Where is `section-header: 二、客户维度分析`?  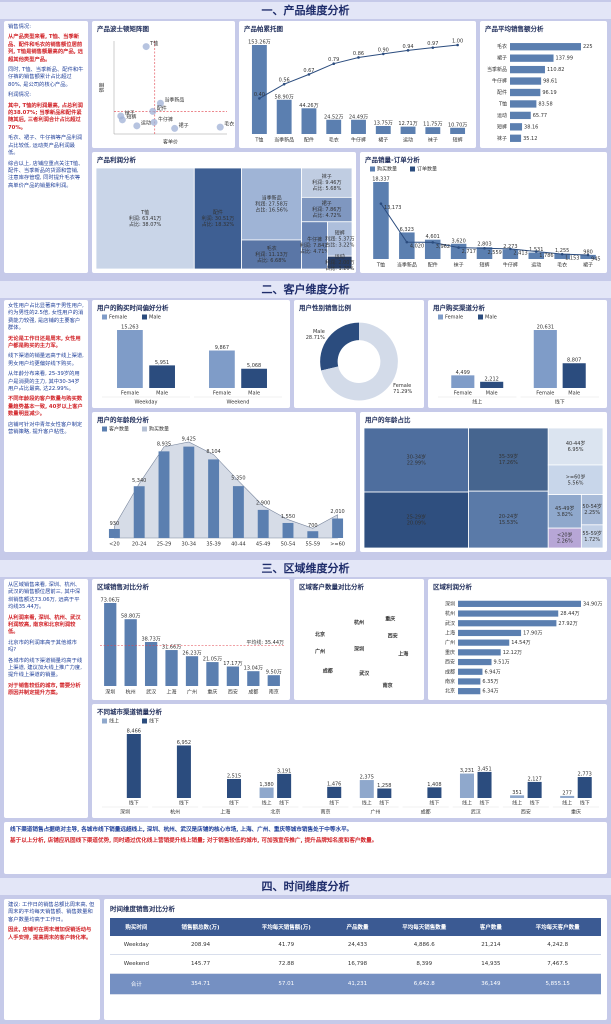 section-header: 二、客户维度分析 is located at coordinates (305, 289).